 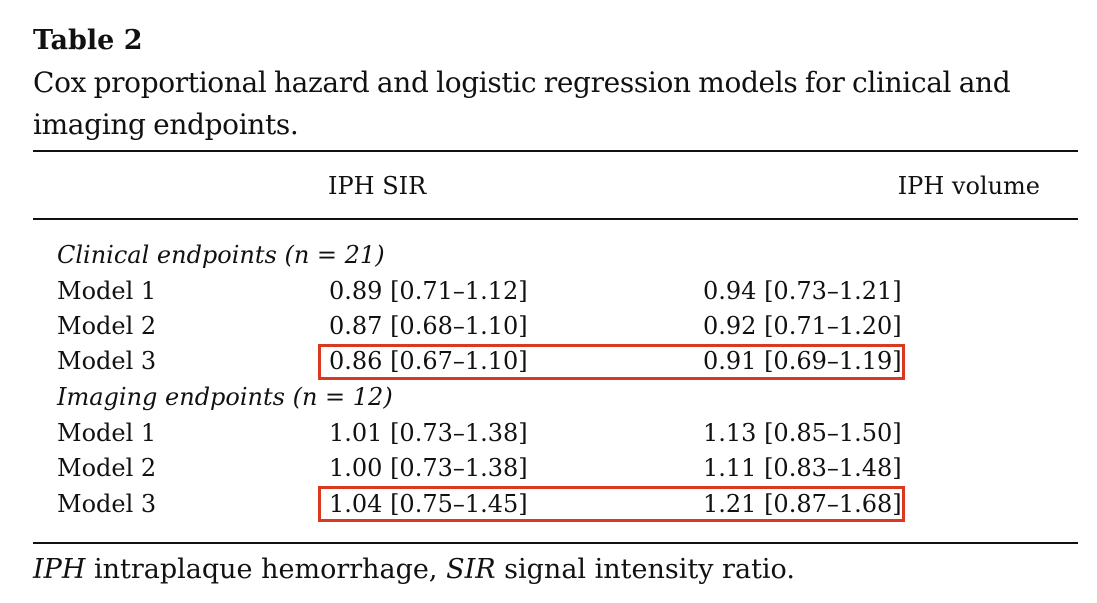 I want to click on iph-sir-value: 0.89 [0.71–1.12], so click(x=428, y=291).